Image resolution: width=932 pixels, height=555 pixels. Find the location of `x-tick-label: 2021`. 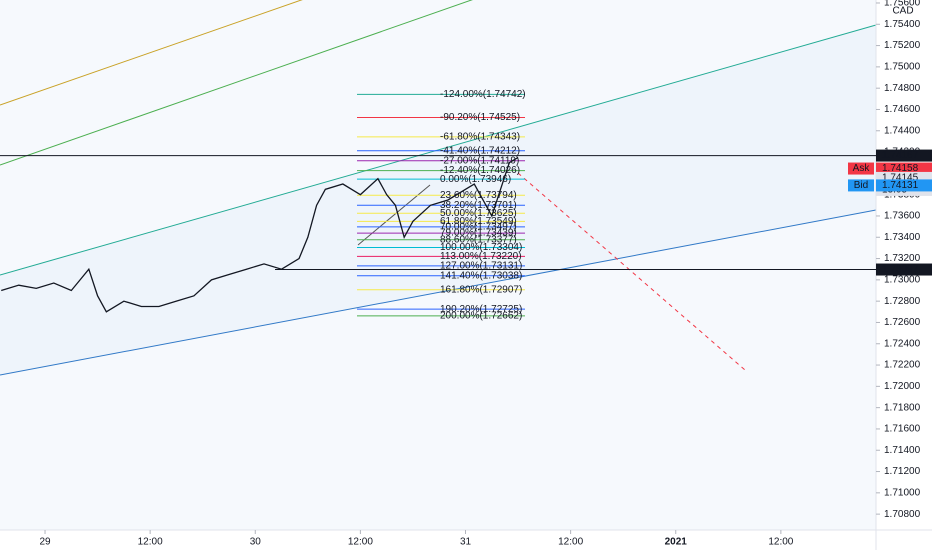

x-tick-label: 2021 is located at coordinates (676, 542).